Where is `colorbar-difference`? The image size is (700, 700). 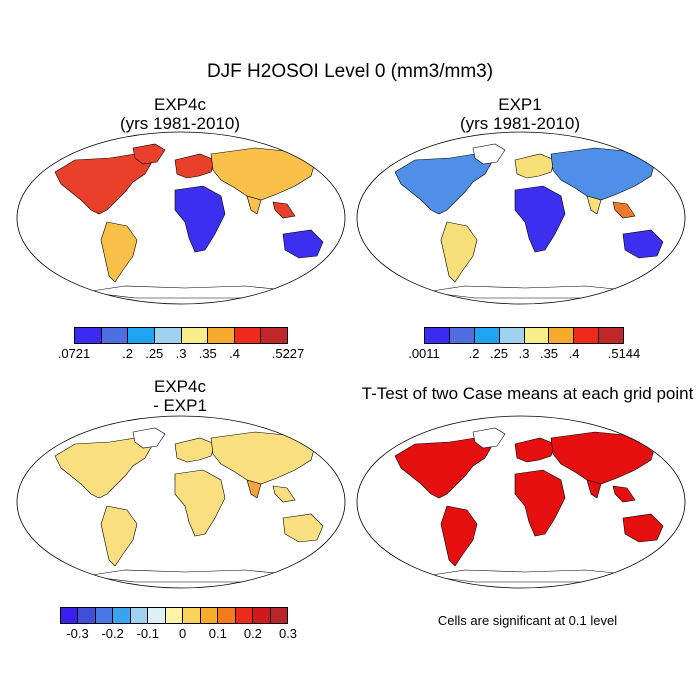 colorbar-difference is located at coordinates (174, 615).